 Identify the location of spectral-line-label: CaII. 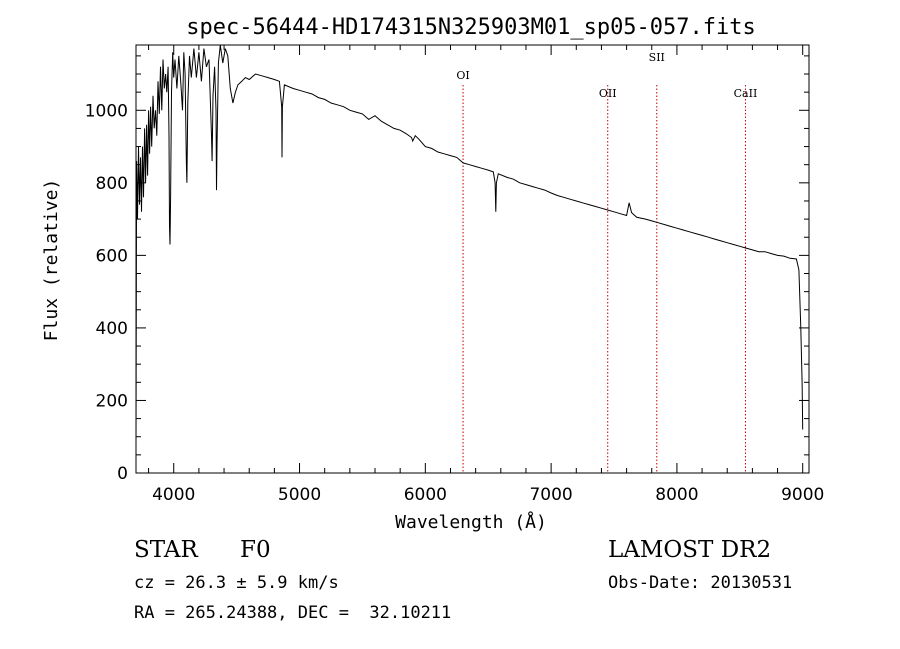
(746, 93).